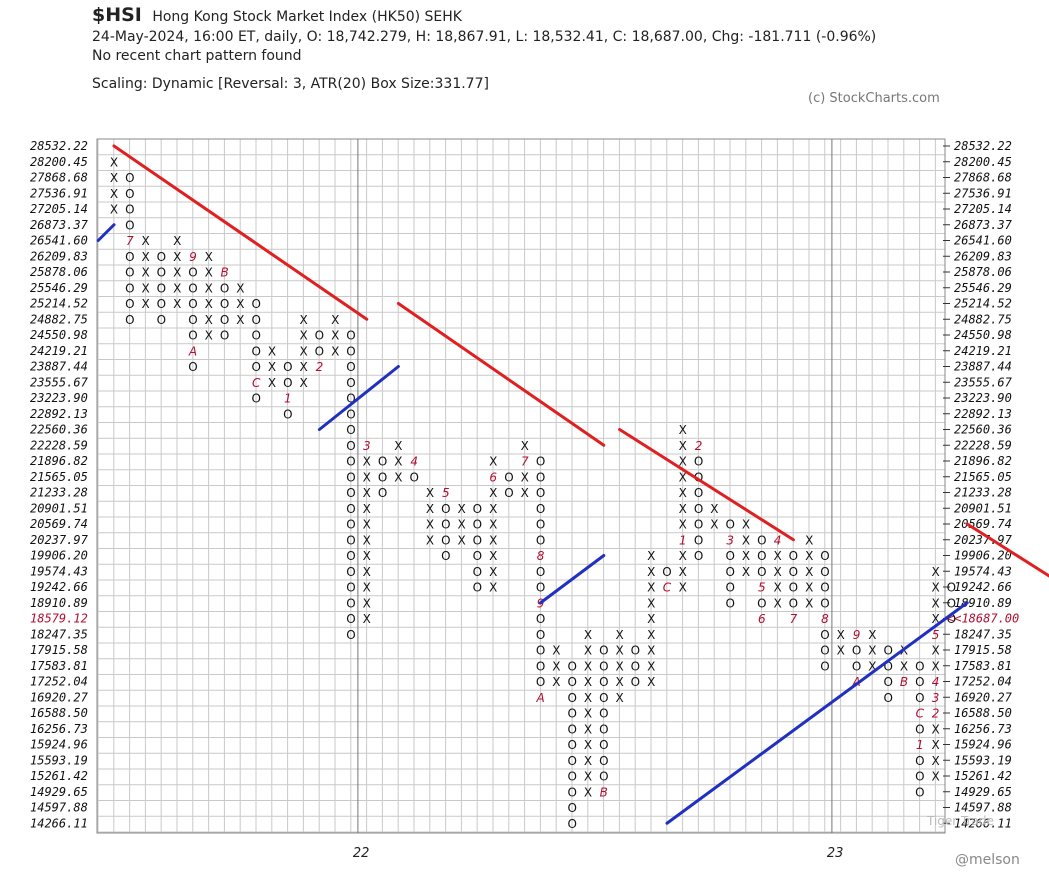 Image resolution: width=1049 pixels, height=884 pixels. I want to click on y-label-right: 28532.22, so click(983, 146).